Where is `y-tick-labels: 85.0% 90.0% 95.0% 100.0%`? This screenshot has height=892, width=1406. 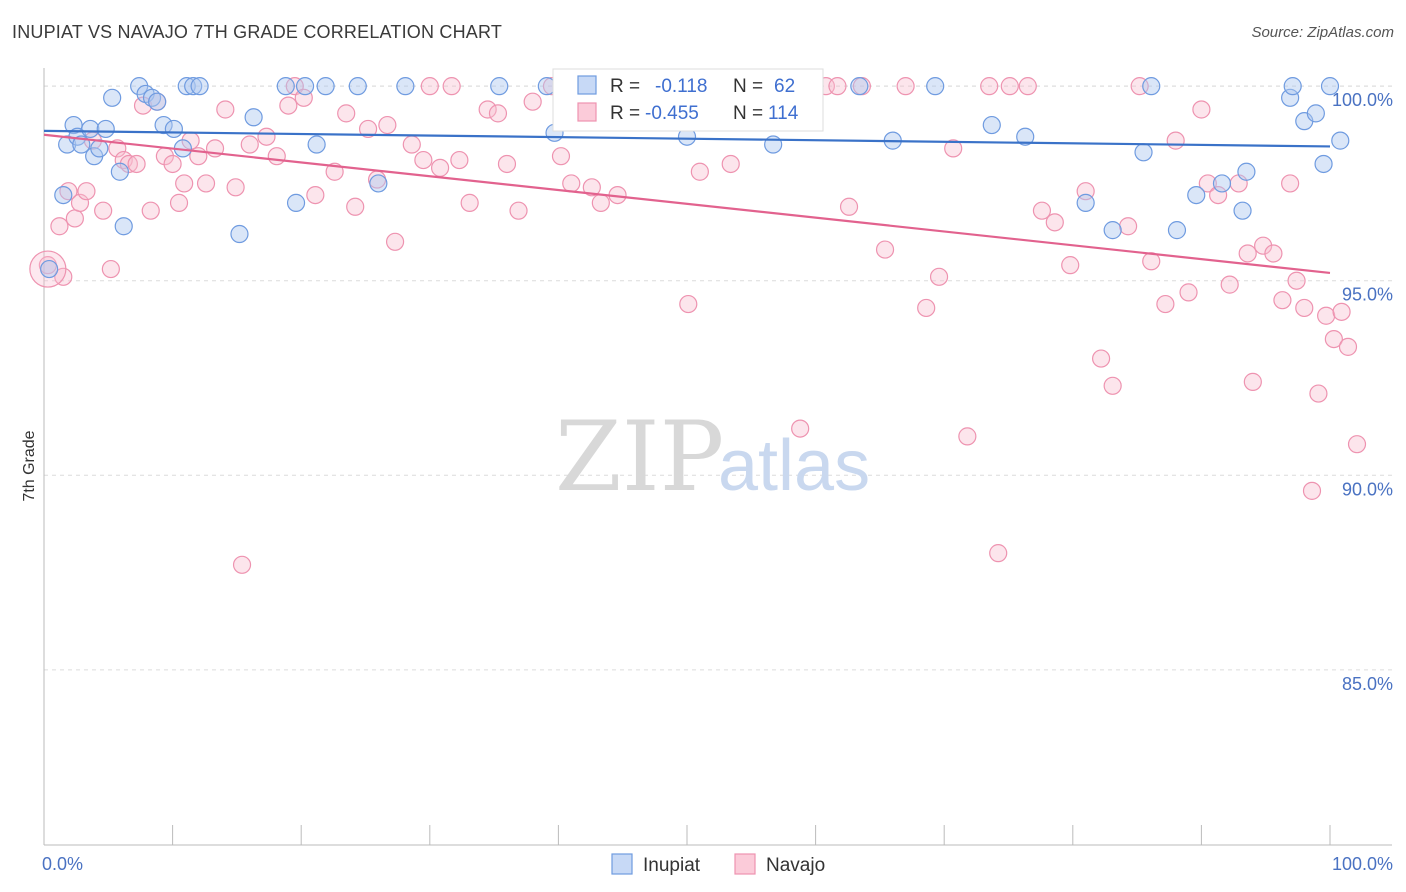 y-tick-labels: 85.0% 90.0% 95.0% 100.0% is located at coordinates (1362, 392).